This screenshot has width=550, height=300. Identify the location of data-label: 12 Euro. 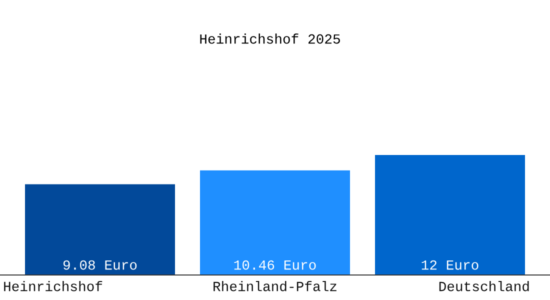
(450, 265).